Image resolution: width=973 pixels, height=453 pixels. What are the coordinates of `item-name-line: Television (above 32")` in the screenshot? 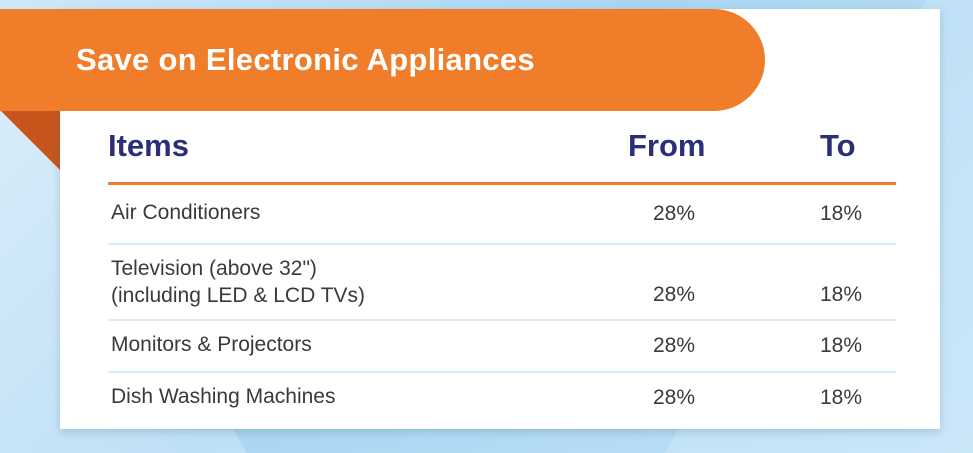 It's located at (214, 268).